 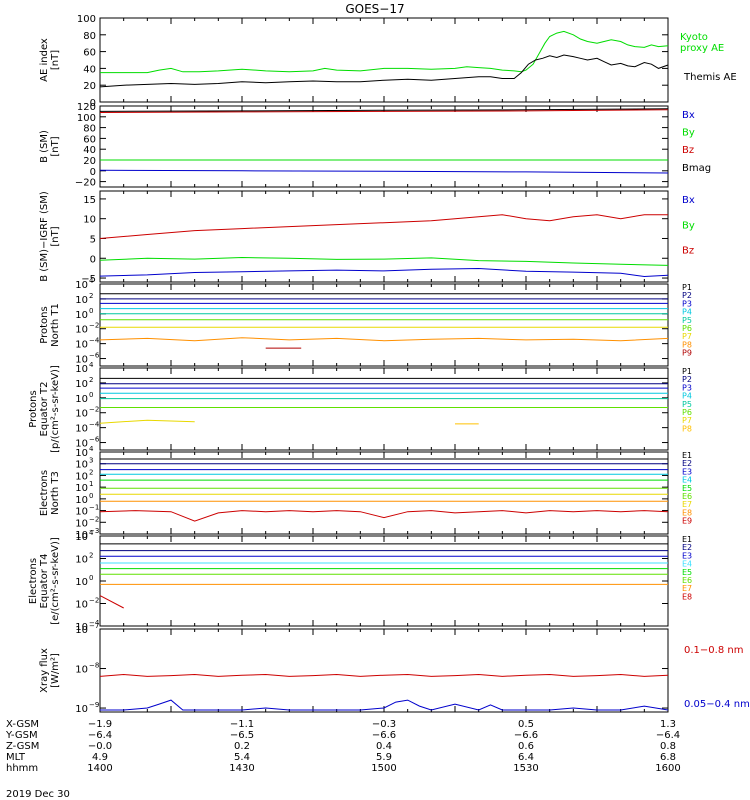 I want to click on y-tick-exponent: −3, so click(x=94, y=531).